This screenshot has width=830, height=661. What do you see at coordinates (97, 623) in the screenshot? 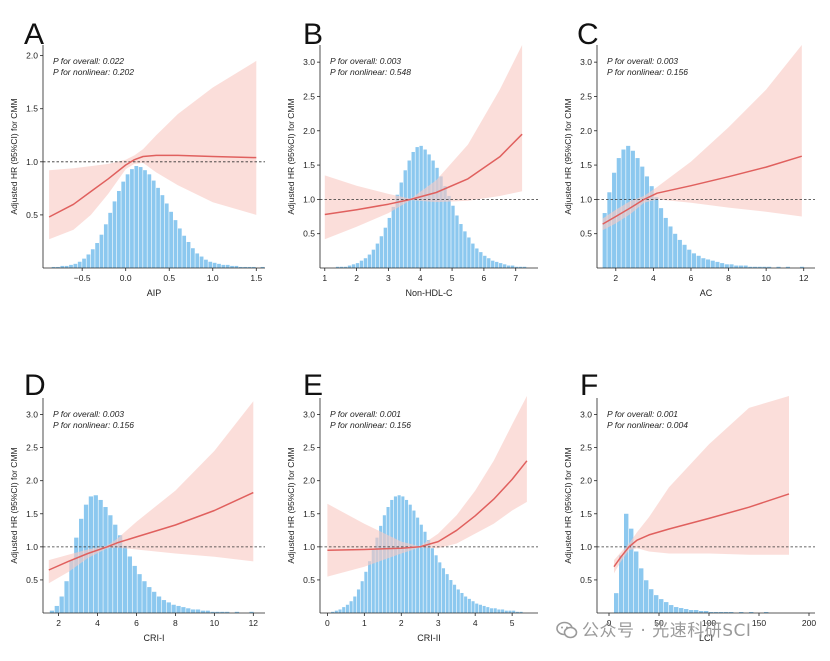
I see `x-tick-label: 4` at bounding box center [97, 623].